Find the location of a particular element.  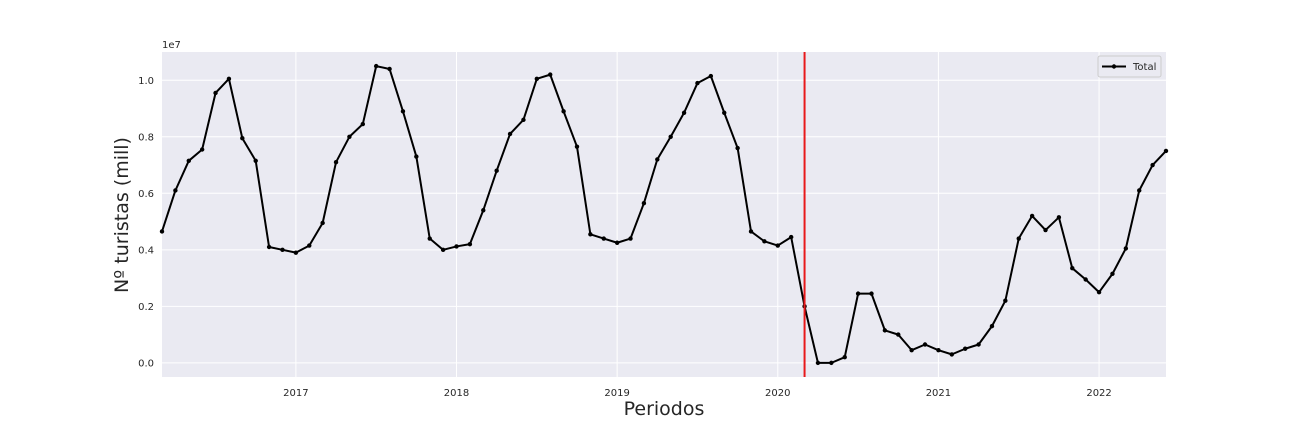

legend: Total is located at coordinates (1129, 66).